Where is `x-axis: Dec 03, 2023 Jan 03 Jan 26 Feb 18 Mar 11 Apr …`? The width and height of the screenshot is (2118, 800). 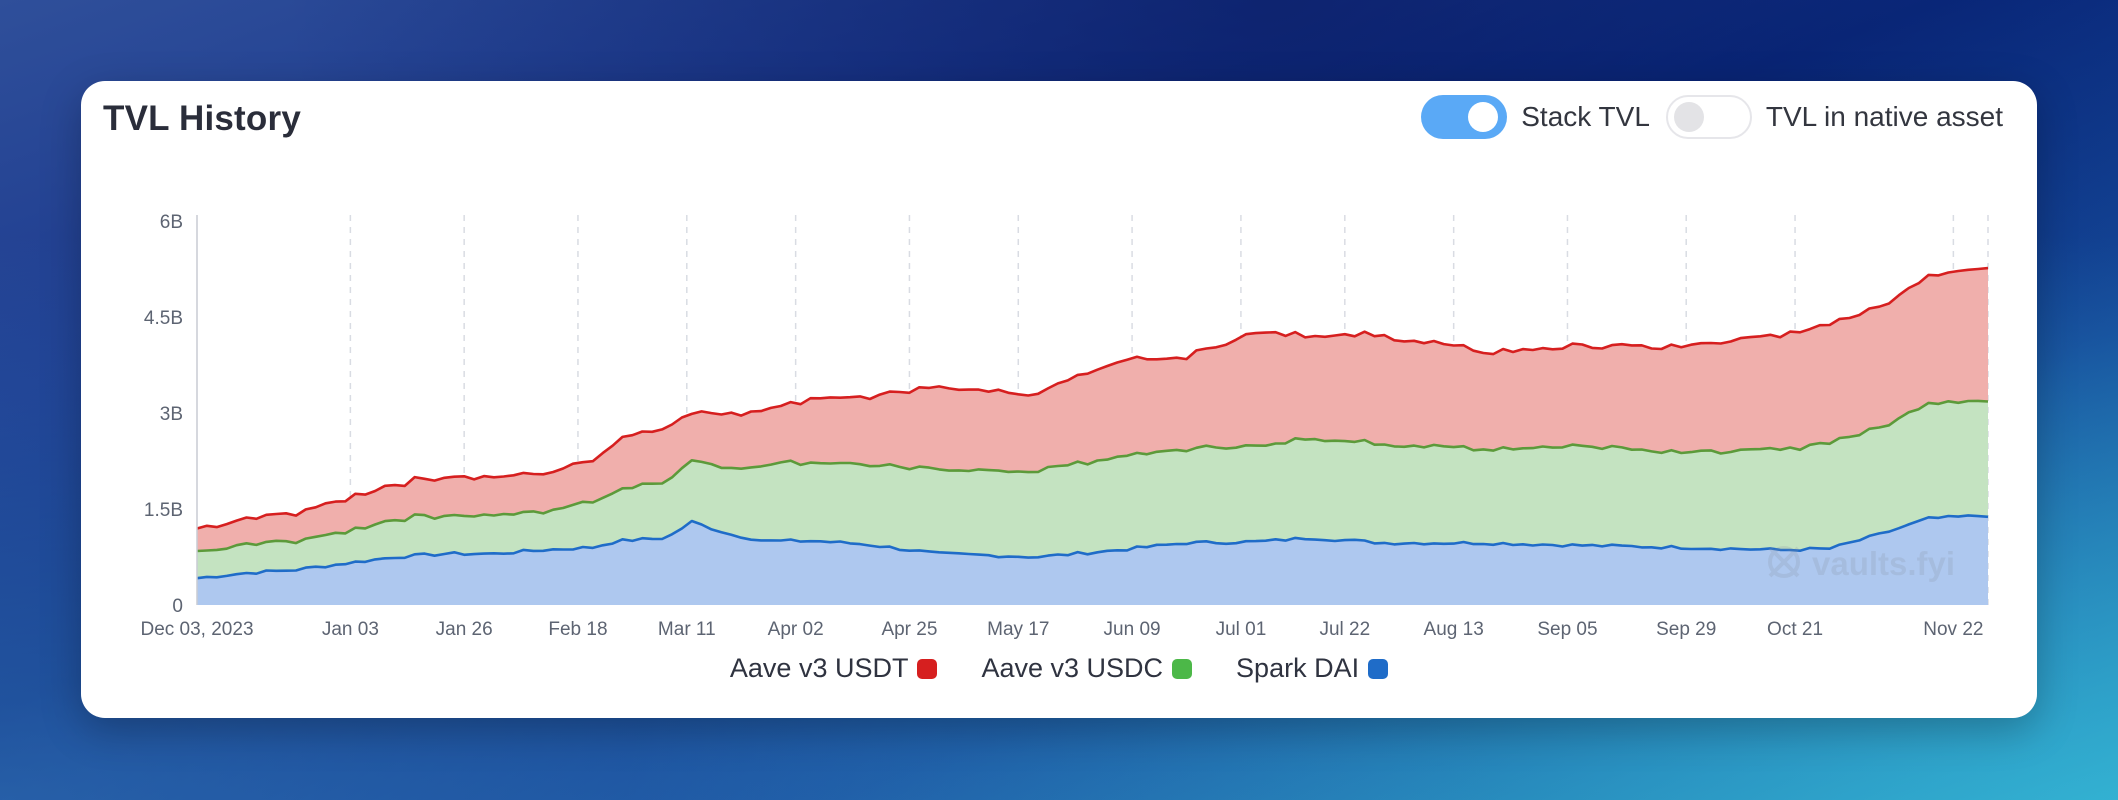 x-axis: Dec 03, 2023 Jan 03 Jan 26 Feb 18 Mar 11 Apr … is located at coordinates (1061, 629).